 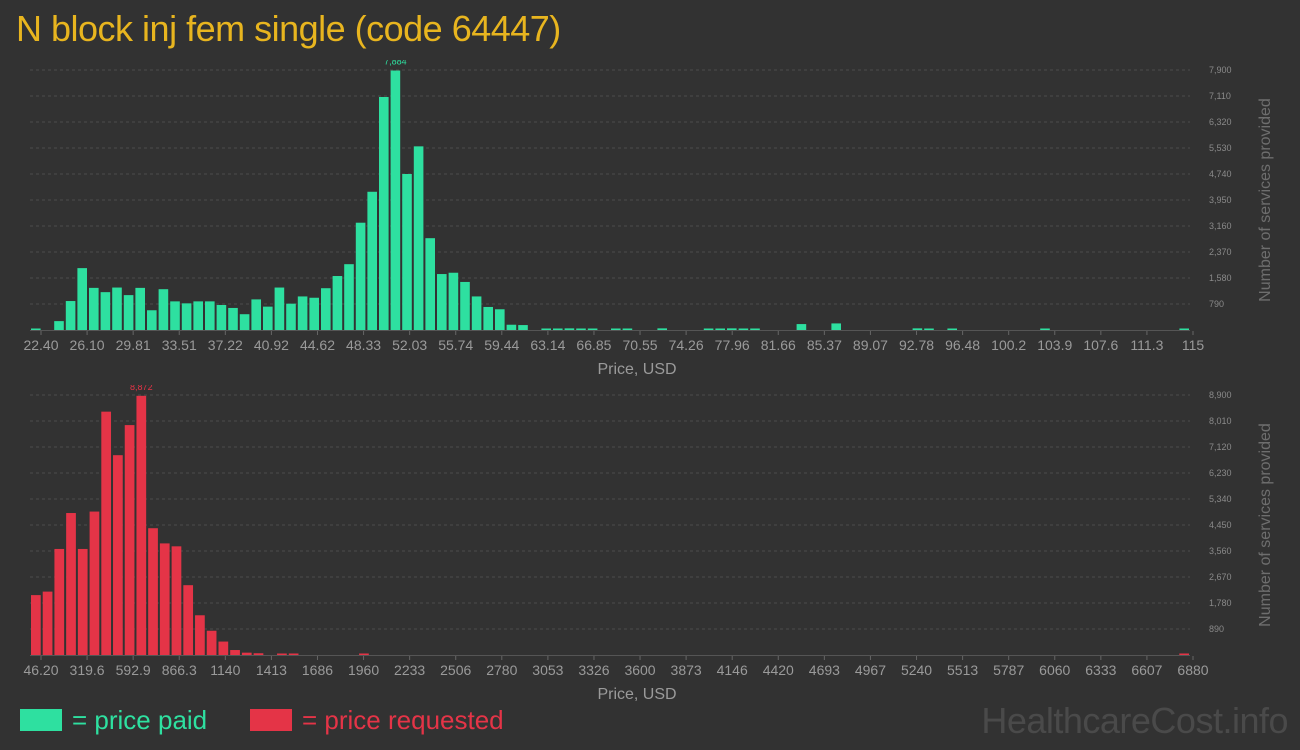 I want to click on peak-value-label: 8,872, so click(x=141, y=388).